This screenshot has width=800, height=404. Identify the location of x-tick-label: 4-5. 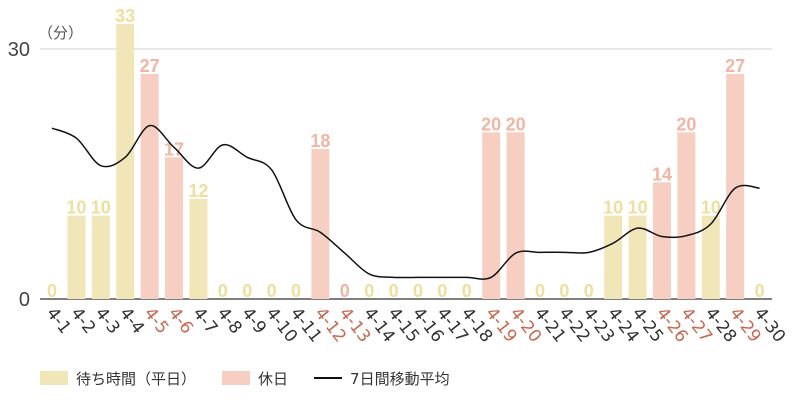
(156, 321).